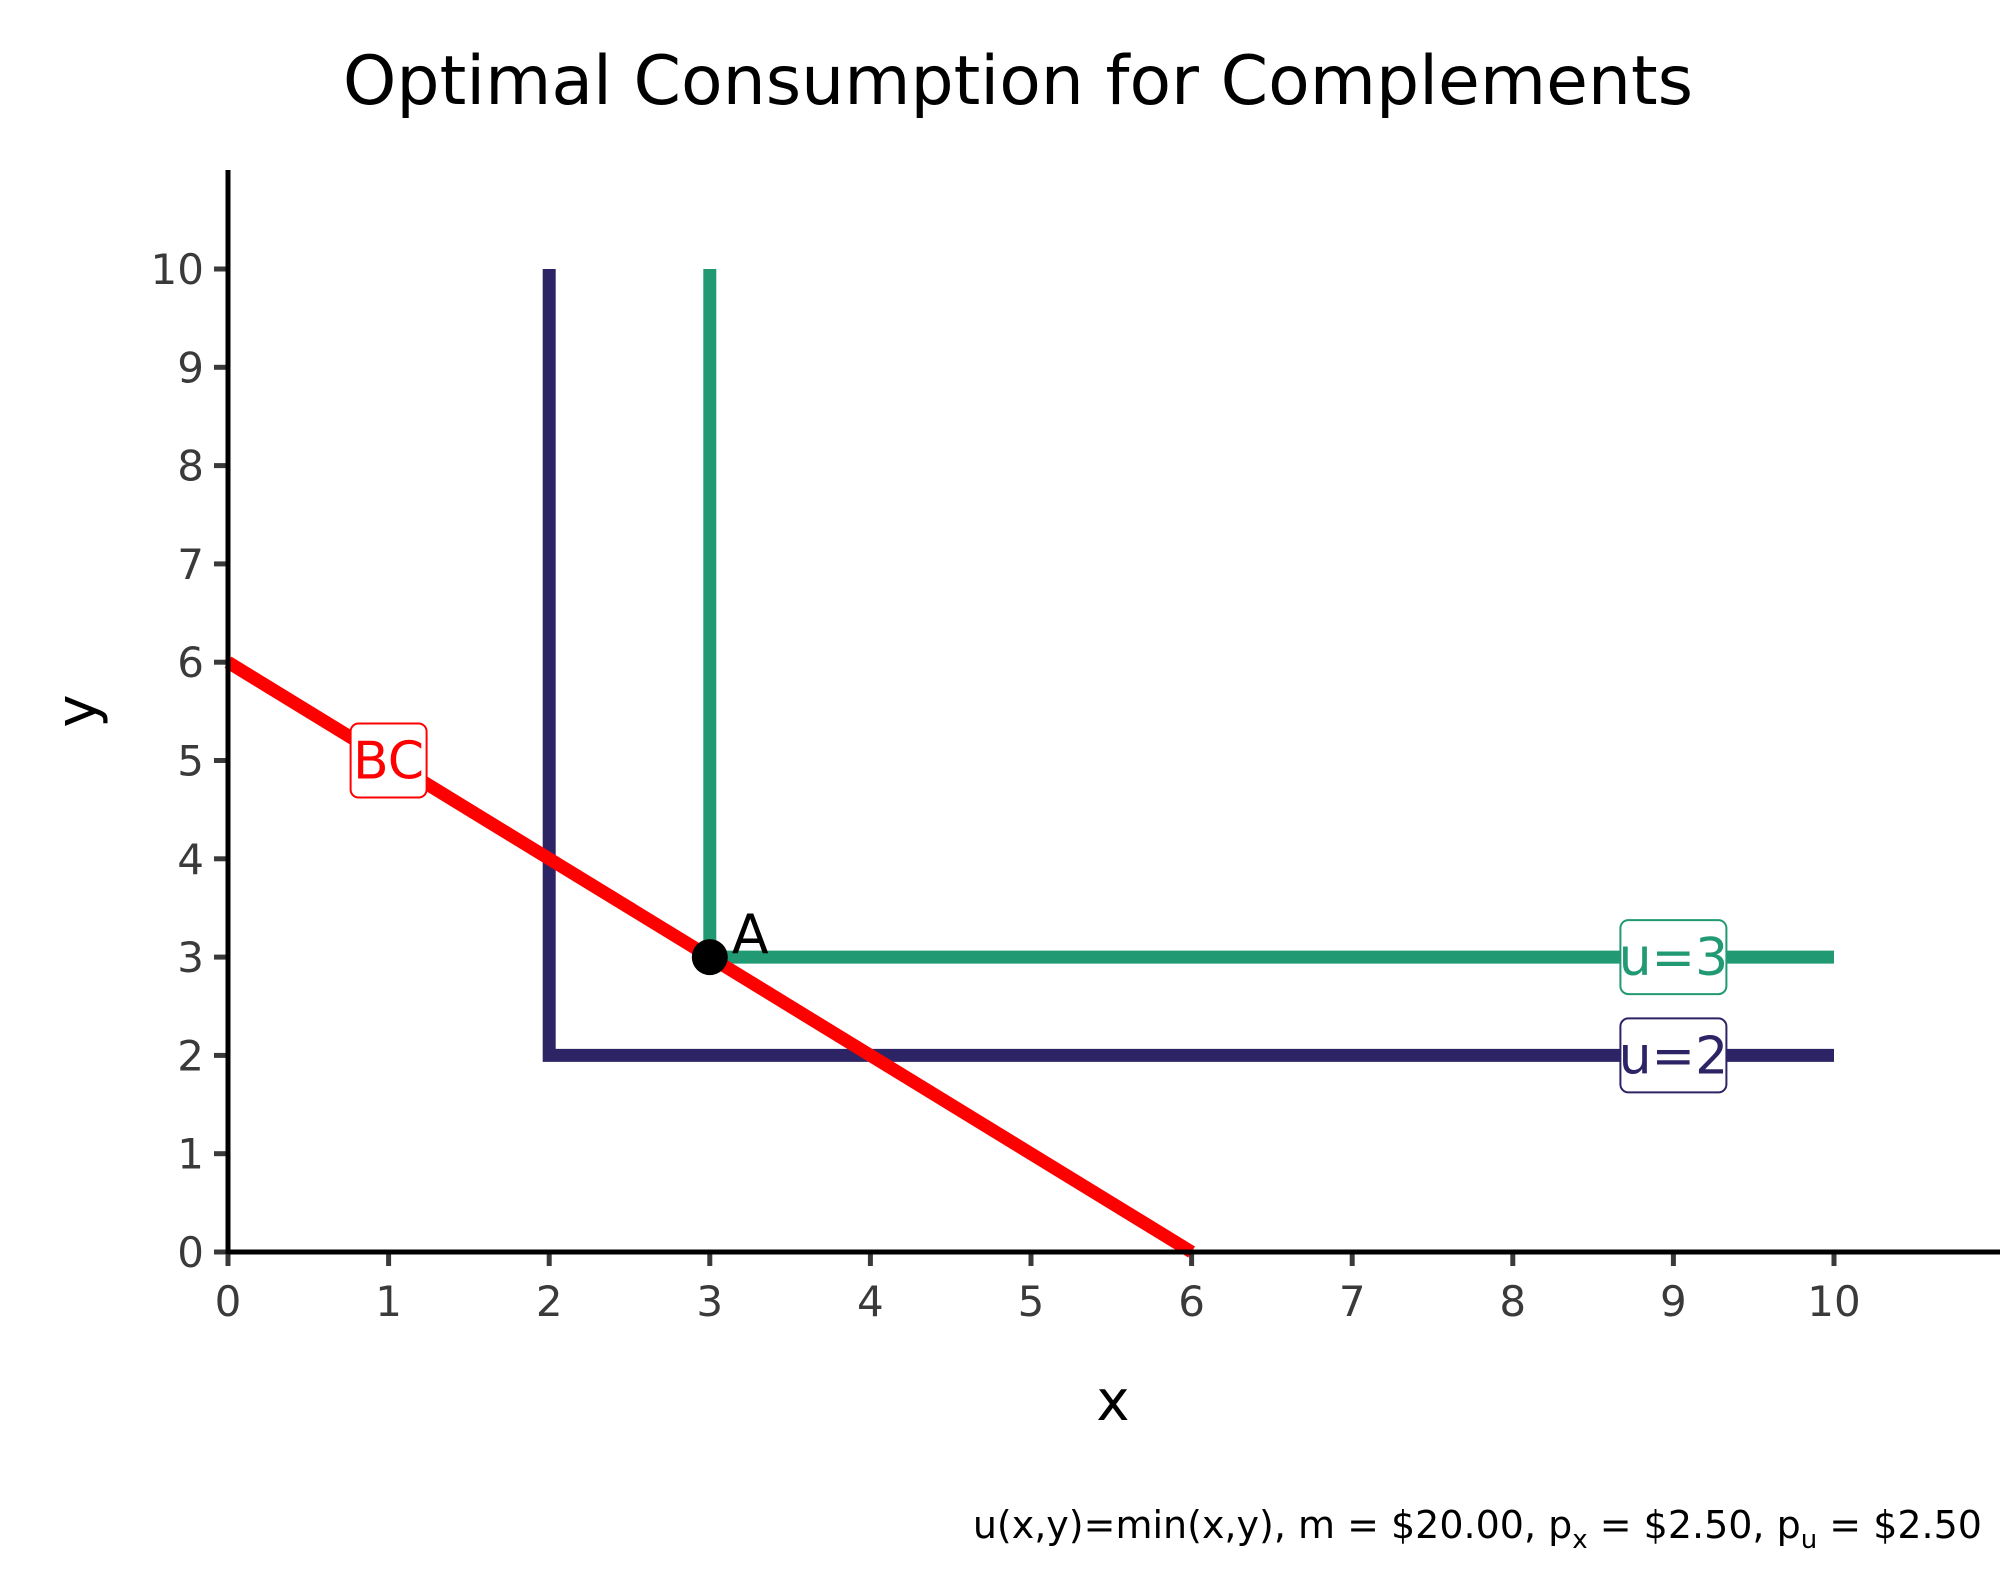 This screenshot has width=2016, height=1584. I want to click on caption-mid: = $2.50, p, so click(1694, 1525).